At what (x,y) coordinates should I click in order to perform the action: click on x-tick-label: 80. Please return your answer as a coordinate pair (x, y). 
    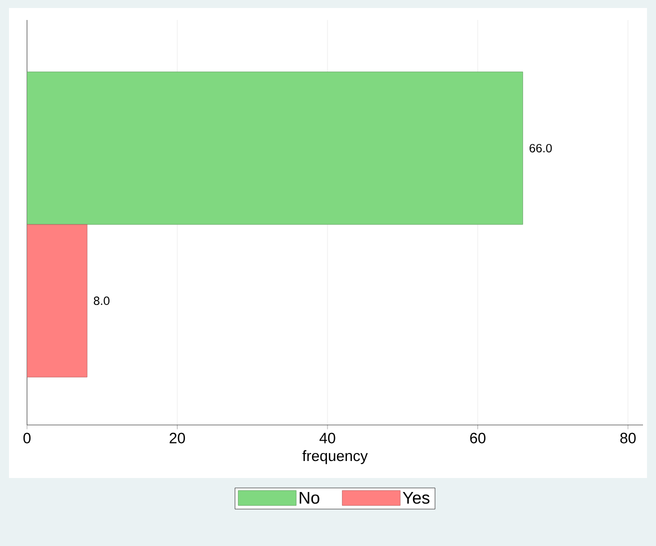
    Looking at the image, I should click on (628, 438).